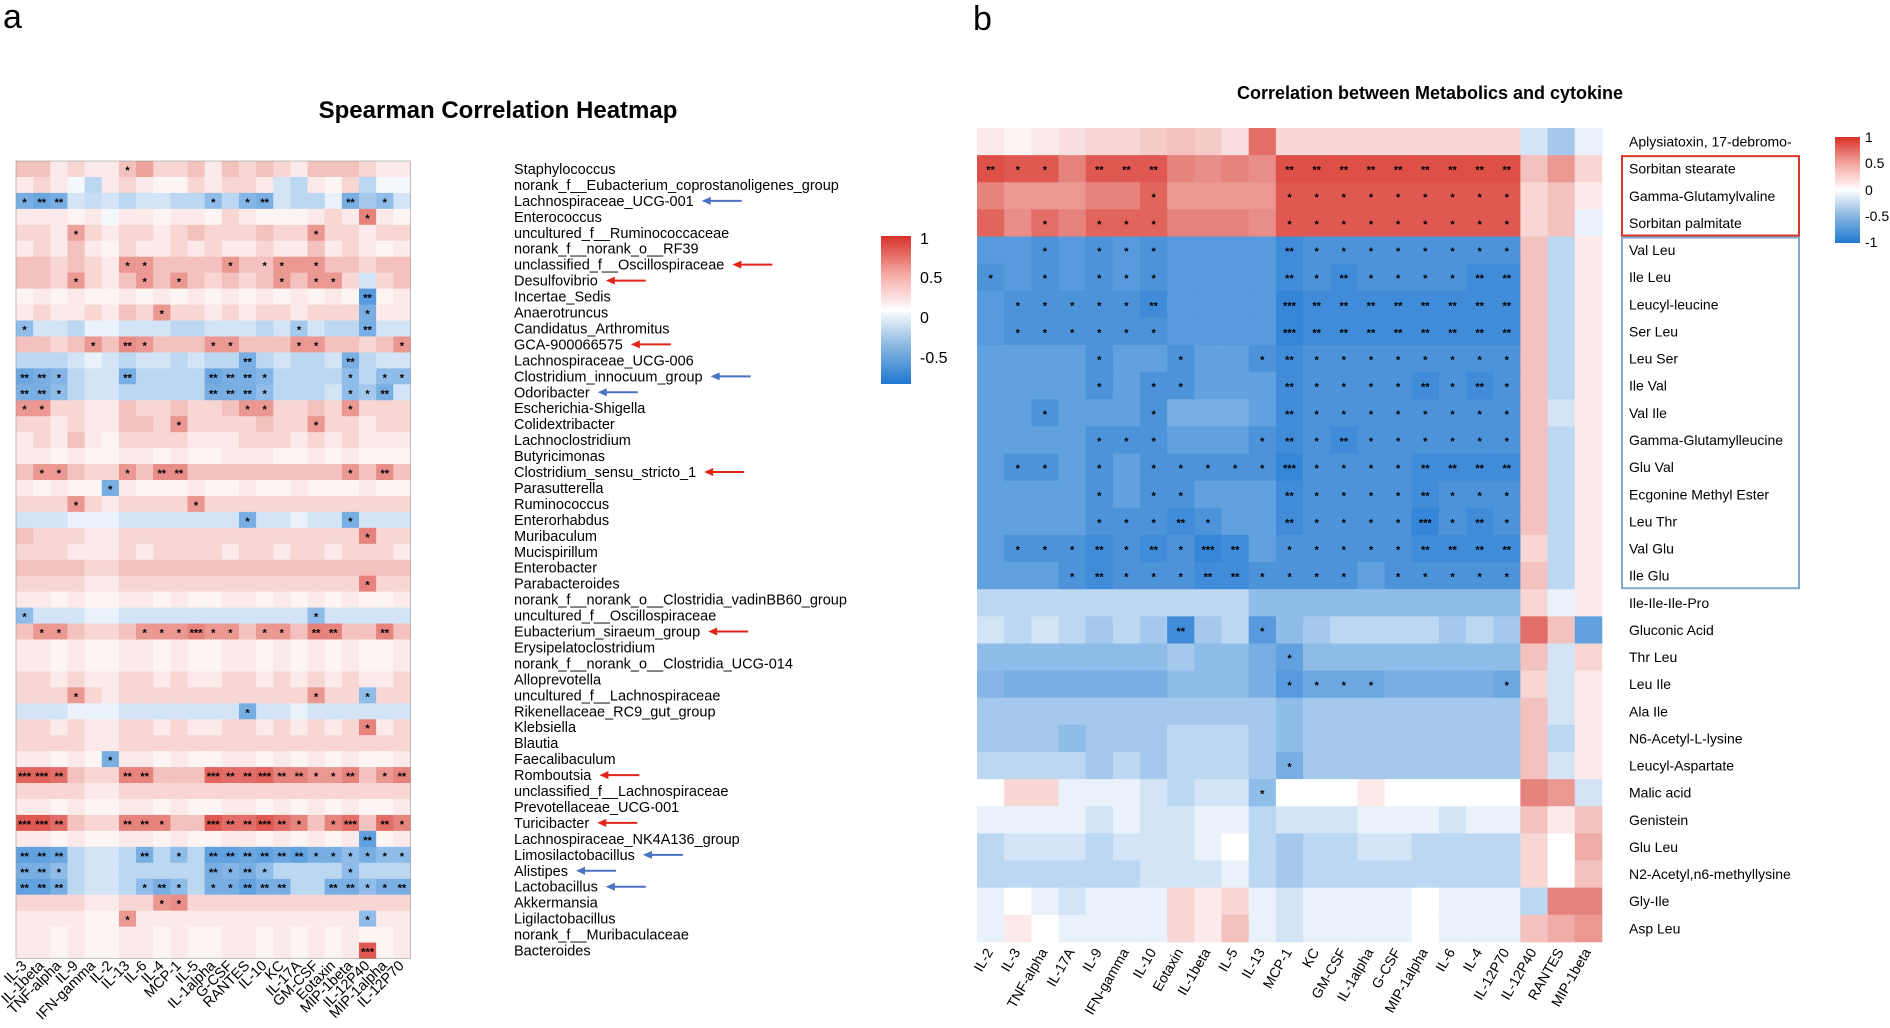  I want to click on colorbar-a-gradient, so click(896, 310).